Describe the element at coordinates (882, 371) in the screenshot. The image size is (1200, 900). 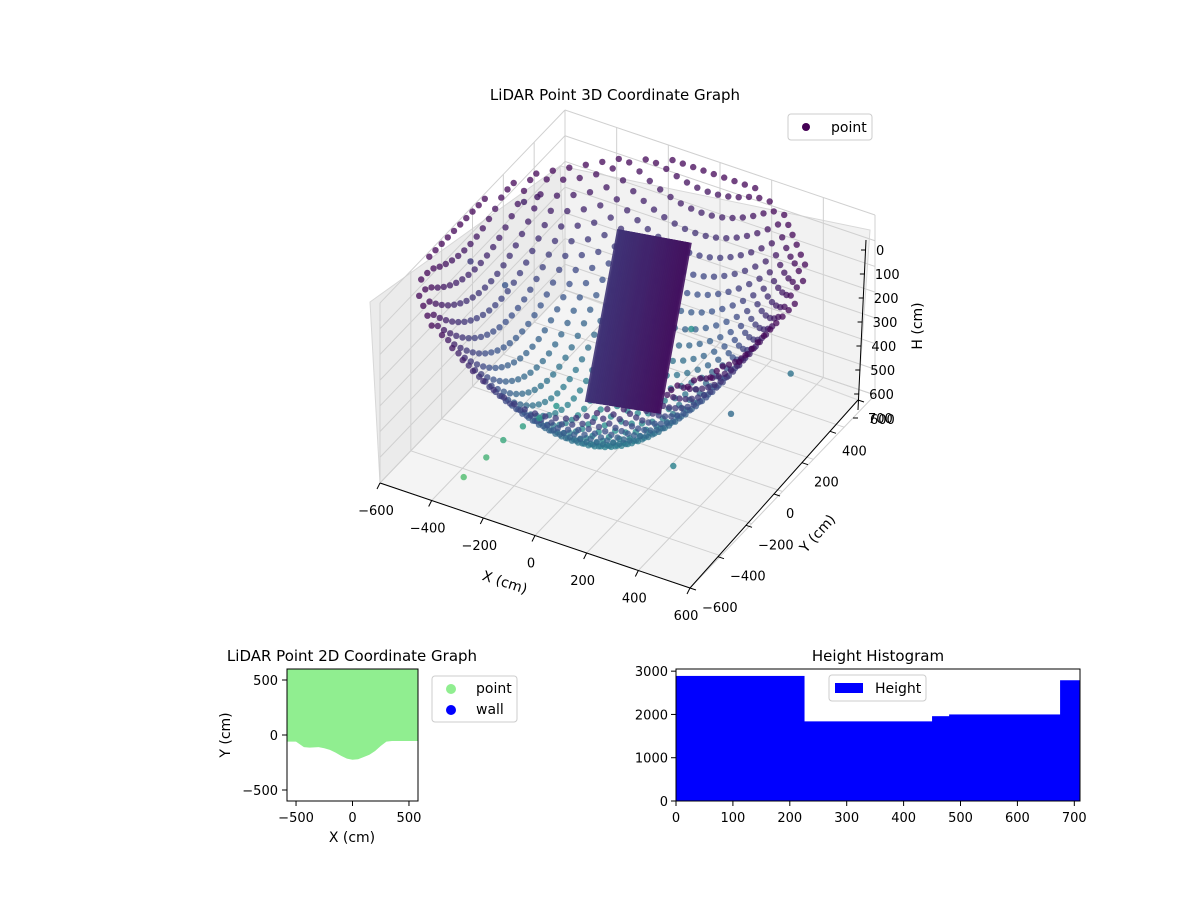
I see `z-tick-label: 500` at that location.